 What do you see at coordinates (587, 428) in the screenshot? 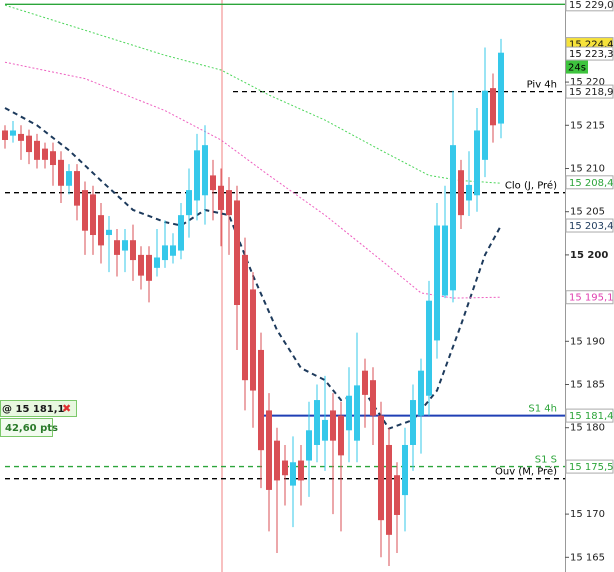
I see `y-tick-label: 15 180` at bounding box center [587, 428].